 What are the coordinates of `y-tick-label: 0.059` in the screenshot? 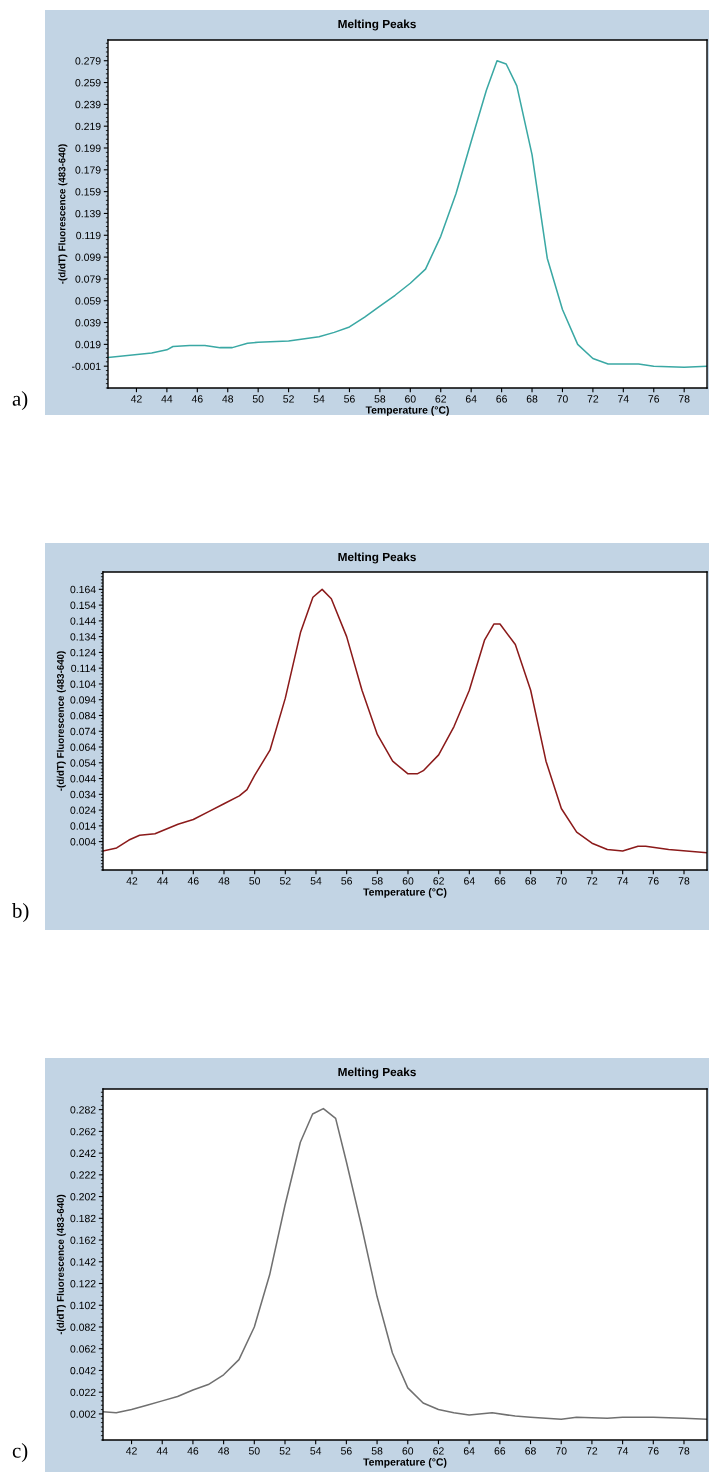 It's located at (88, 301).